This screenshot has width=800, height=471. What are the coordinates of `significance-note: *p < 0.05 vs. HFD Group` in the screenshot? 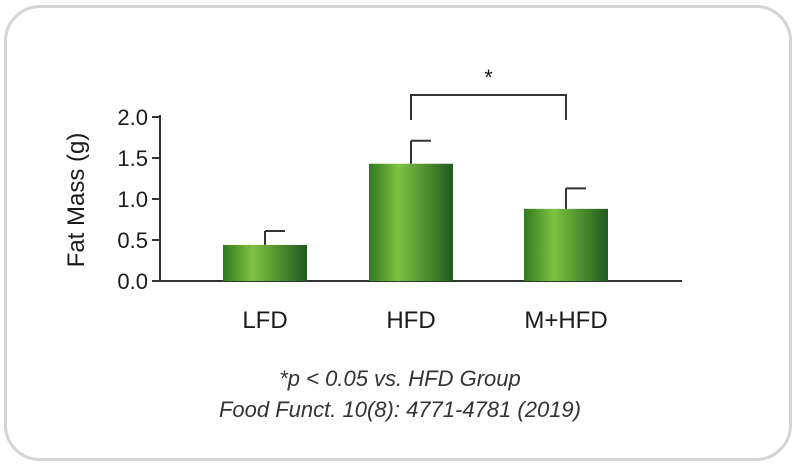 It's located at (400, 378).